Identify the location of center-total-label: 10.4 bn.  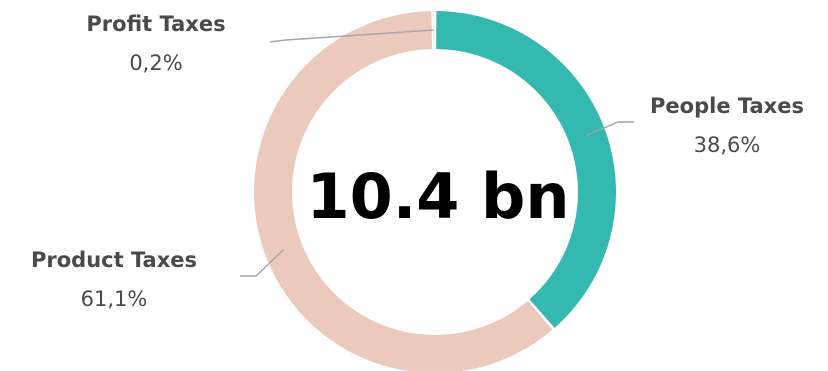
(437, 196).